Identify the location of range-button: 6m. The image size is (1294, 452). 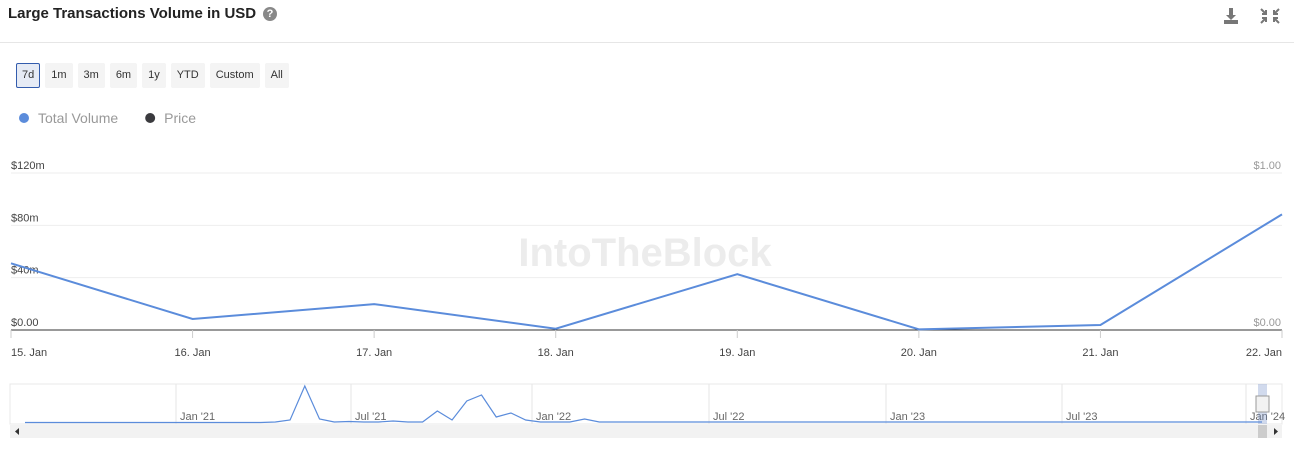
(123, 75).